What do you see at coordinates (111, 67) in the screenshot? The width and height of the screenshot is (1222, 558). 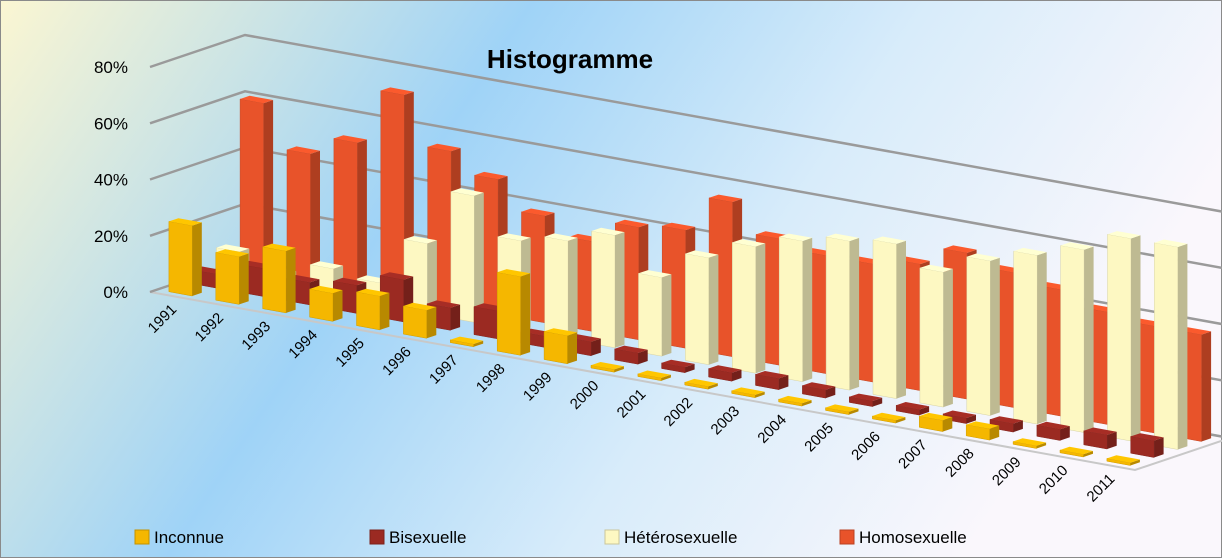 I see `y-tick-label: 80%` at bounding box center [111, 67].